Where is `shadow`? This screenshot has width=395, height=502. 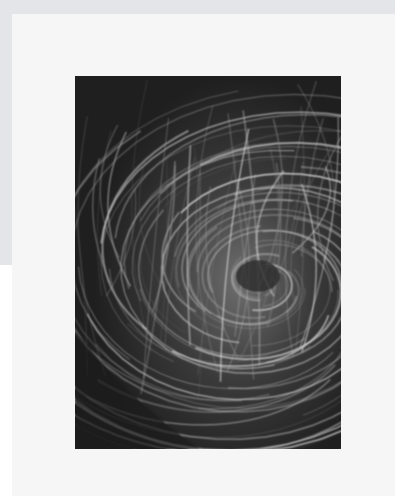 shadow is located at coordinates (137, 389).